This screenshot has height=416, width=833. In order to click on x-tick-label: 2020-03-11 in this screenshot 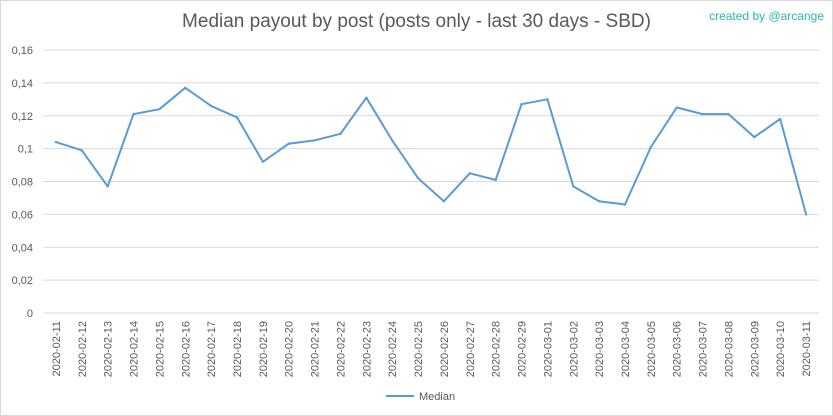, I will do `click(807, 348)`.